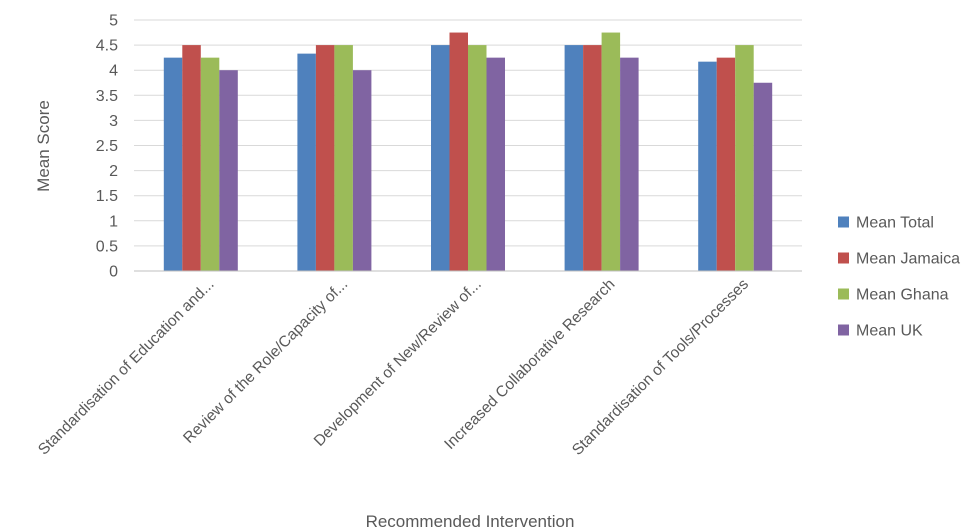 This screenshot has height=532, width=970. Describe the element at coordinates (107, 146) in the screenshot. I see `y-tick-label: 2.5` at that location.